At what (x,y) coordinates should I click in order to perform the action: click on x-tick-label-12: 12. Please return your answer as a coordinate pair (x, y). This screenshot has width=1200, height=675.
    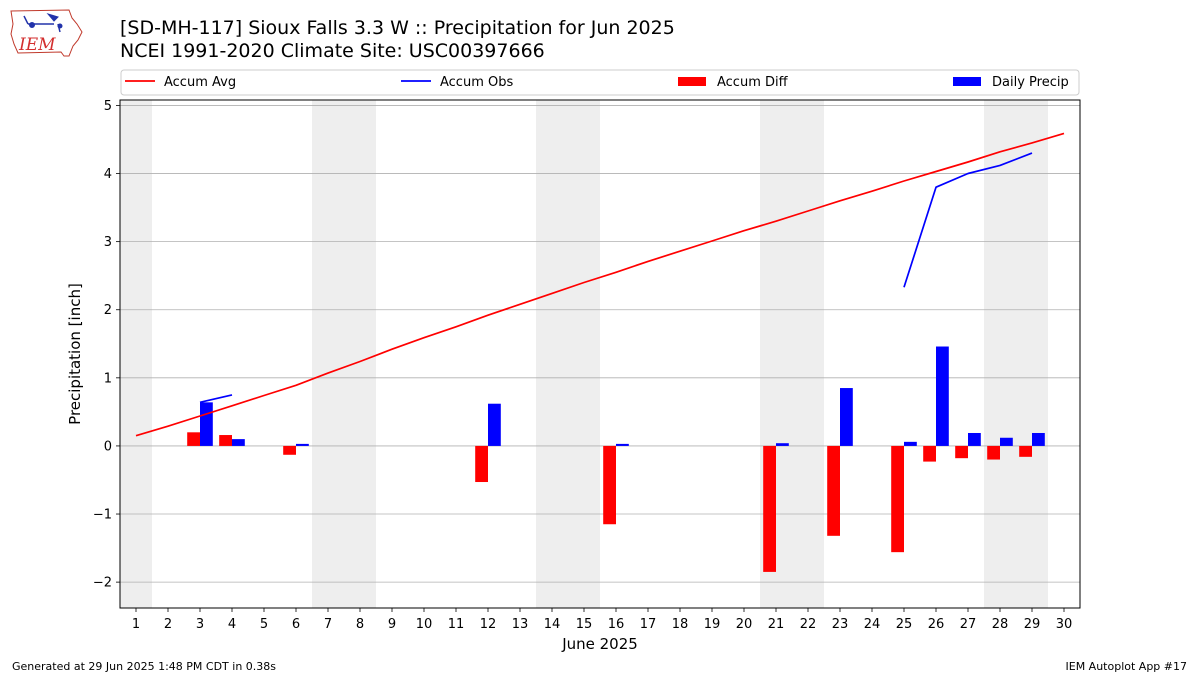
    Looking at the image, I should click on (488, 624).